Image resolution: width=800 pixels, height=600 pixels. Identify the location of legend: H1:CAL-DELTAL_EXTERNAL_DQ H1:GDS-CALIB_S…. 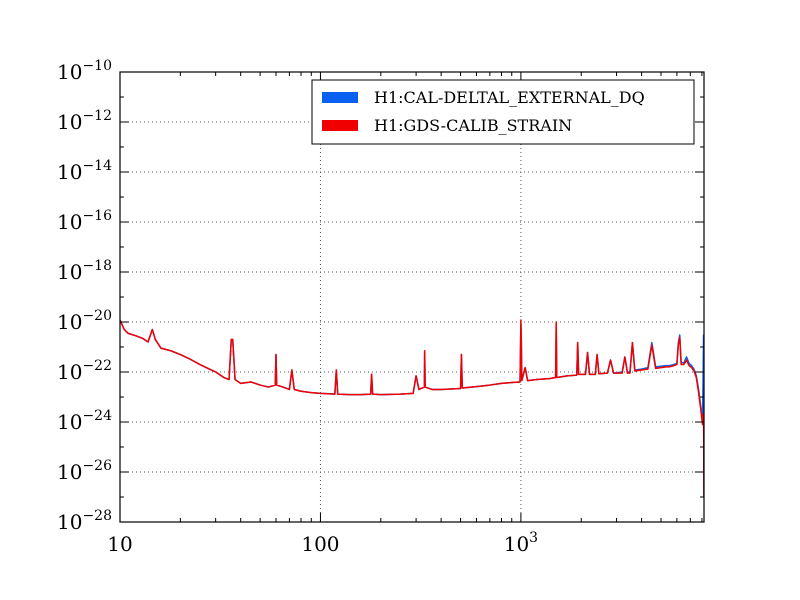
(503, 112).